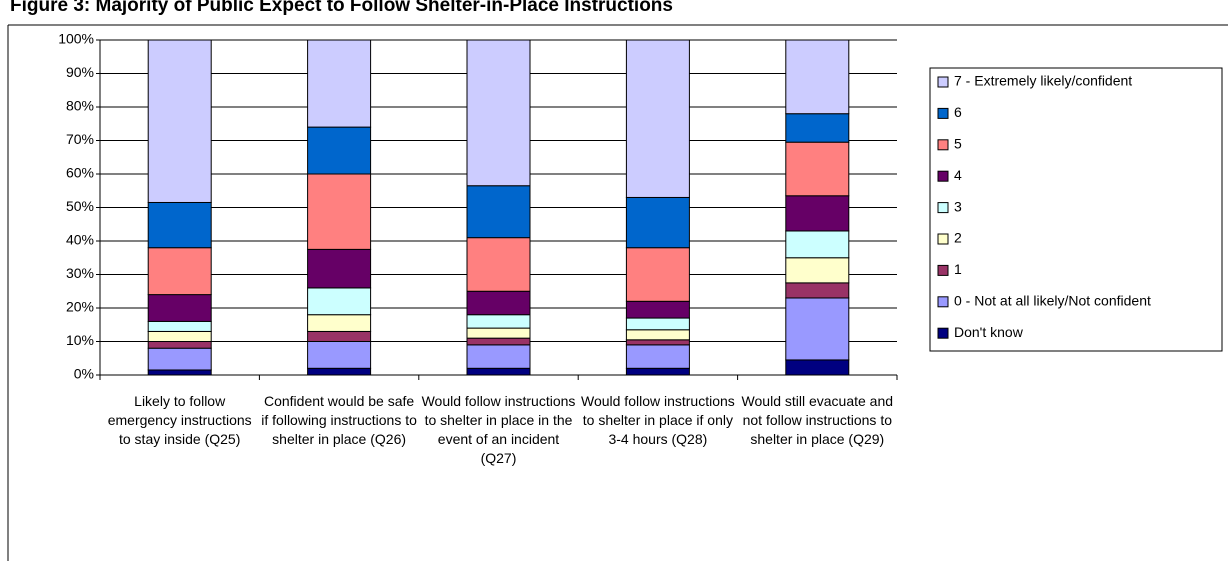 The image size is (1228, 561). What do you see at coordinates (989, 332) in the screenshot?
I see `legend-label: Don't know` at bounding box center [989, 332].